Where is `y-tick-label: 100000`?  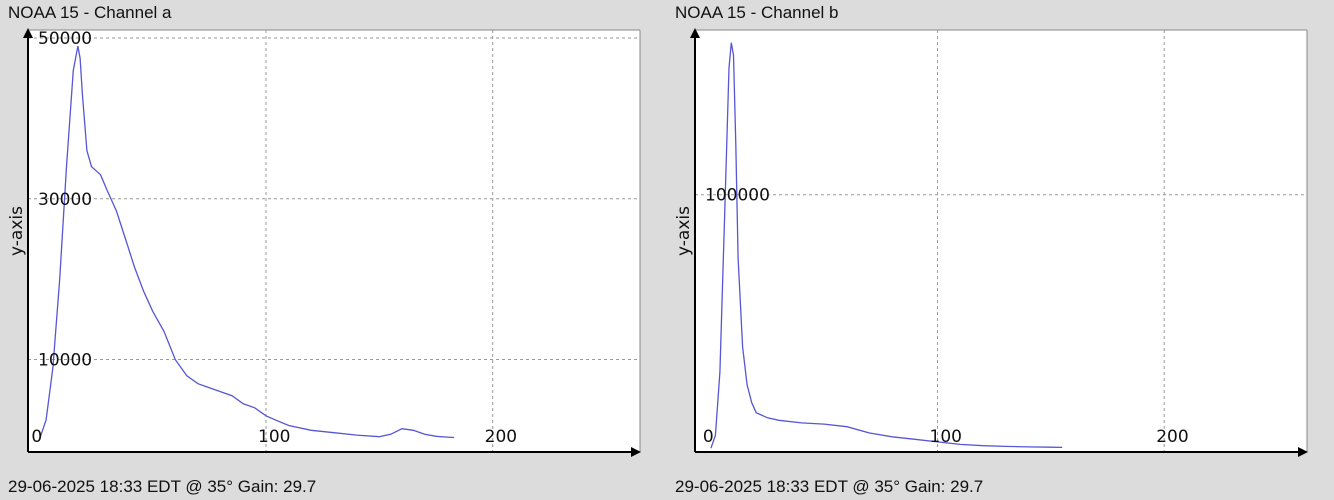 y-tick-label: 100000 is located at coordinates (737, 196).